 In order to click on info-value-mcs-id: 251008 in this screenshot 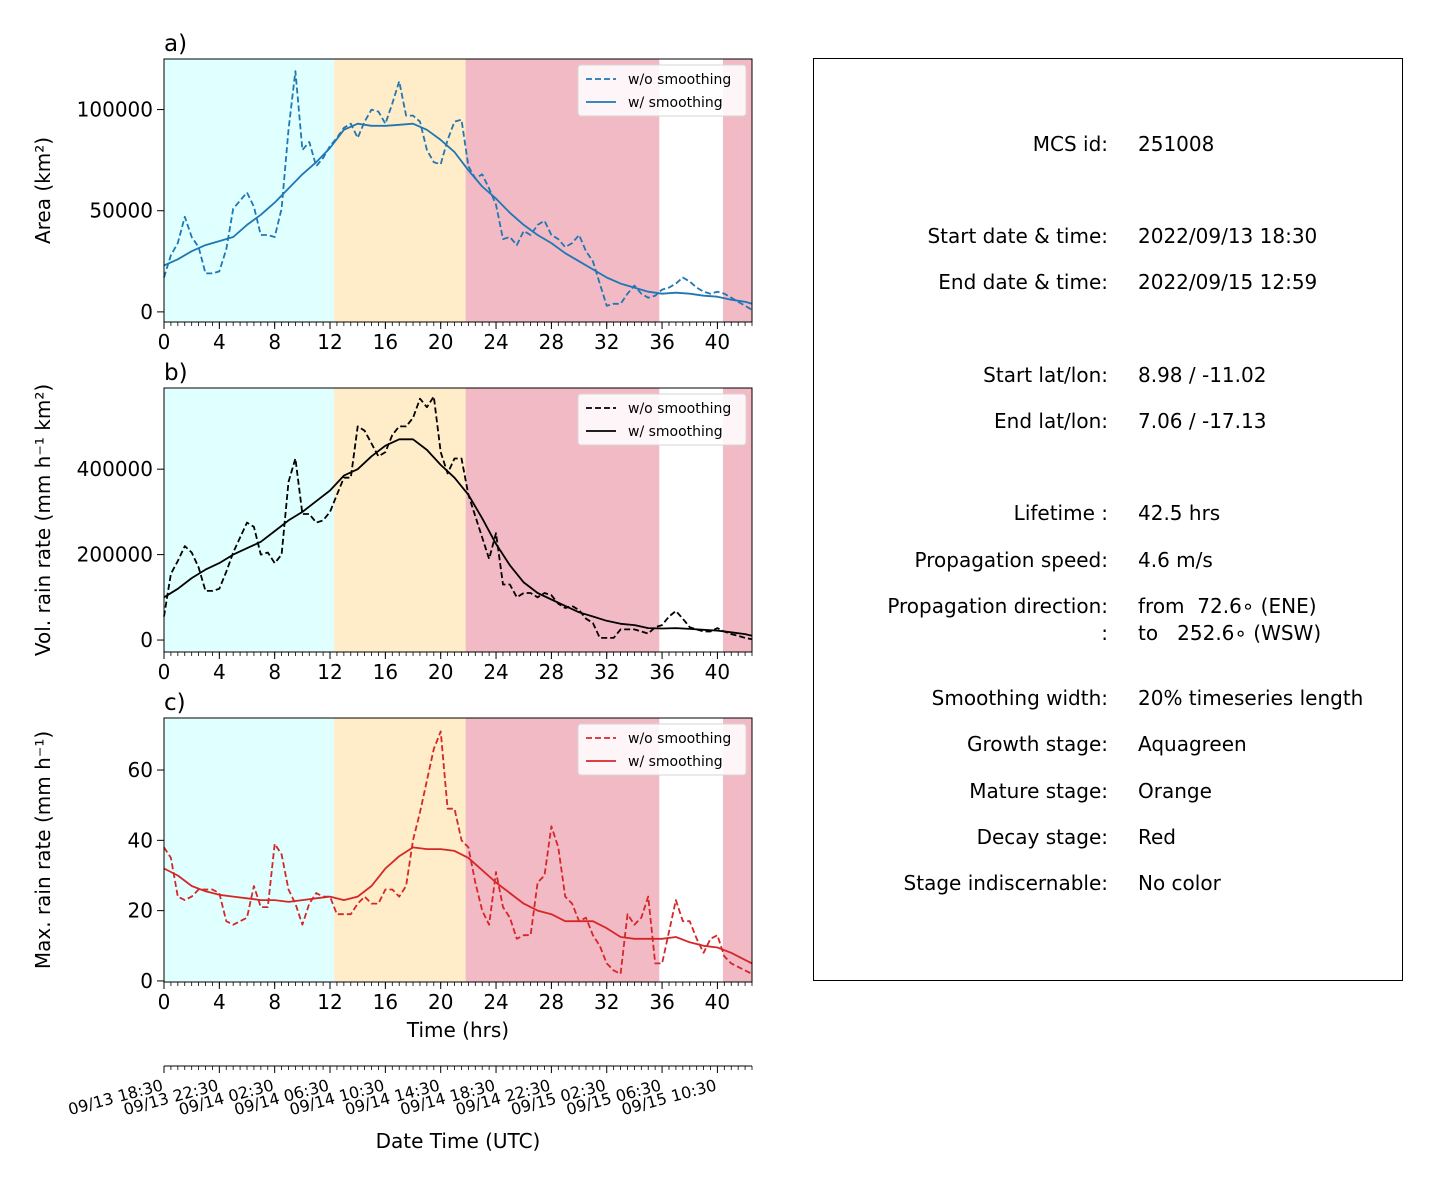, I will do `click(1176, 144)`.